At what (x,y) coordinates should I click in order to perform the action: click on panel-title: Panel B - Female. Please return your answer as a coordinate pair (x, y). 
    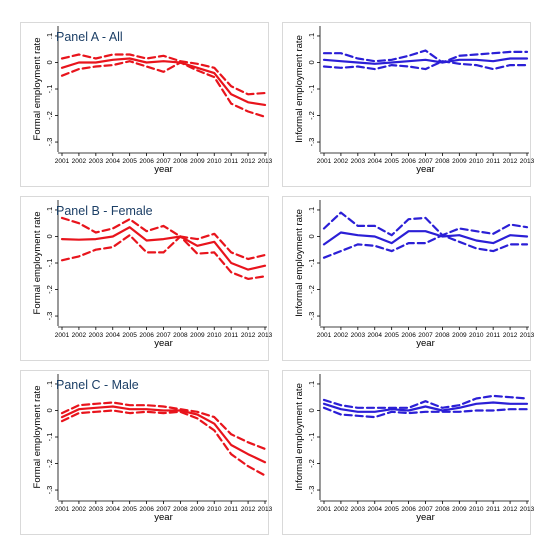
    Looking at the image, I should click on (104, 211).